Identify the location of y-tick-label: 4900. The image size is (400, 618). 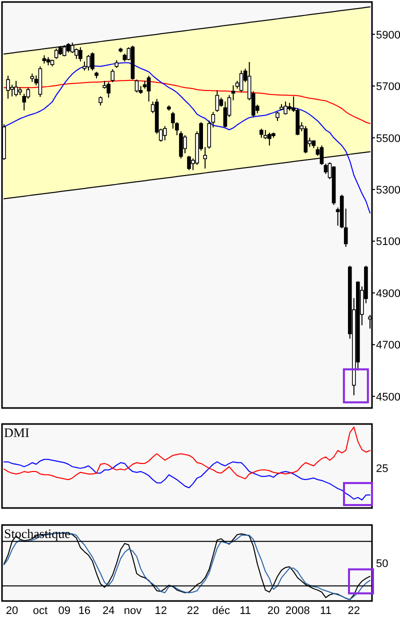
(388, 294).